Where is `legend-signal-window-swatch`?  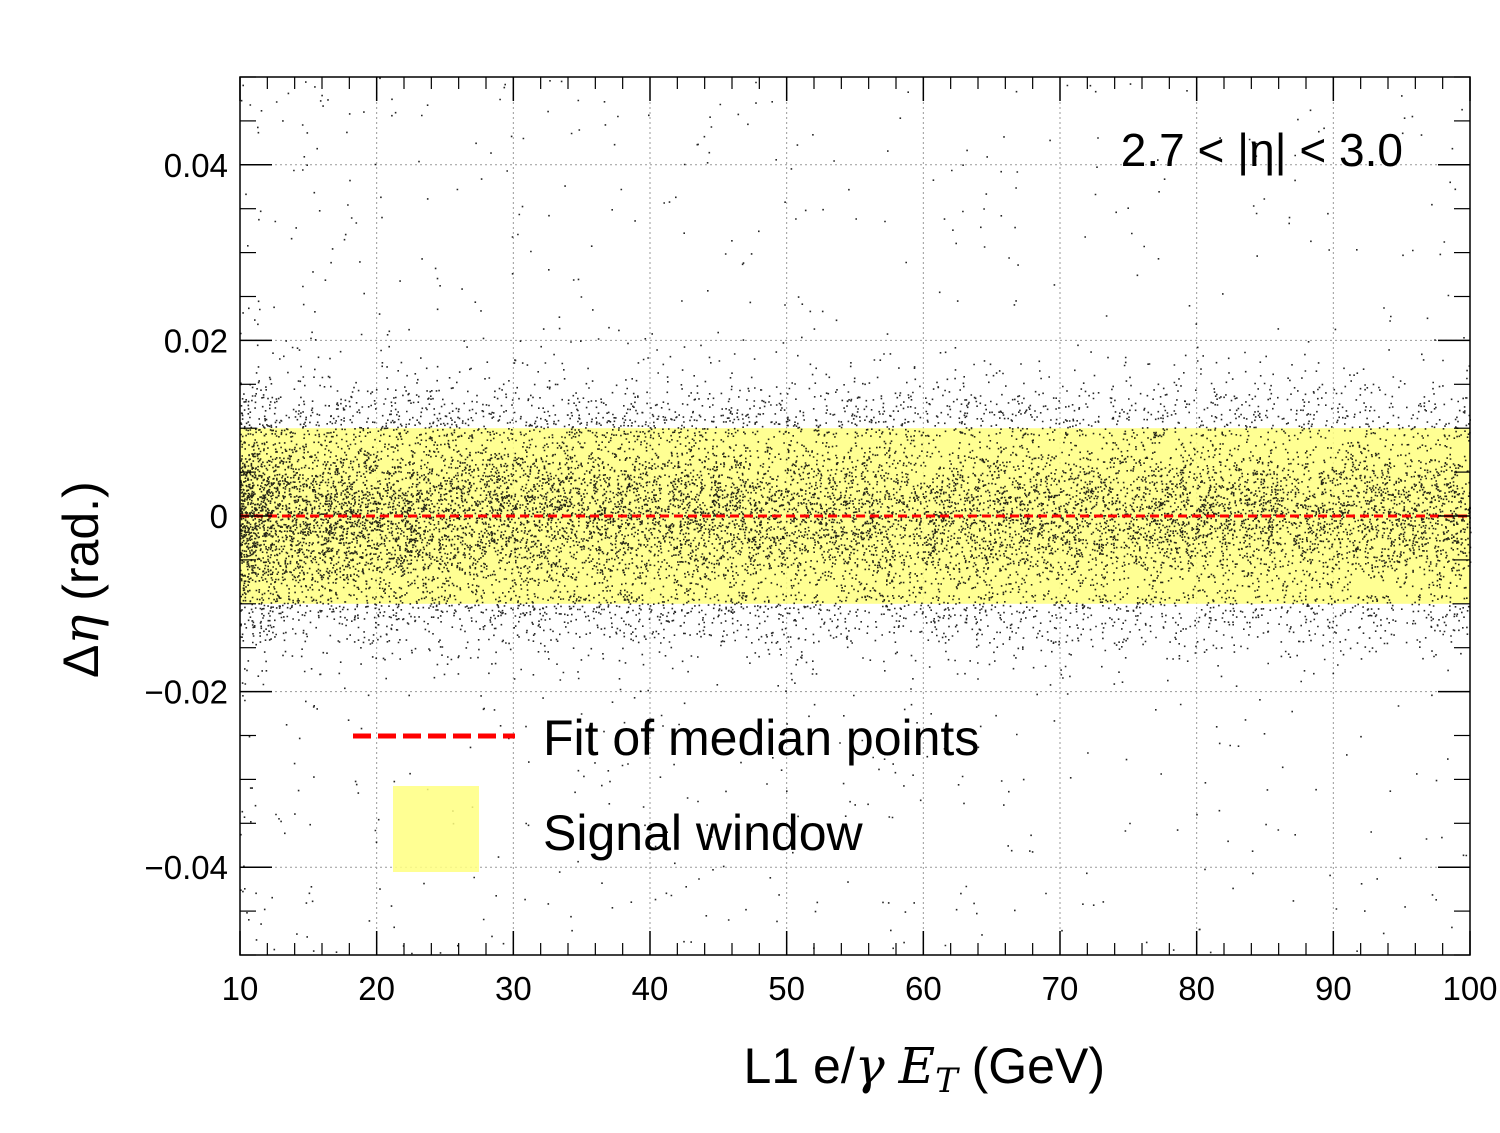
legend-signal-window-swatch is located at coordinates (436, 829).